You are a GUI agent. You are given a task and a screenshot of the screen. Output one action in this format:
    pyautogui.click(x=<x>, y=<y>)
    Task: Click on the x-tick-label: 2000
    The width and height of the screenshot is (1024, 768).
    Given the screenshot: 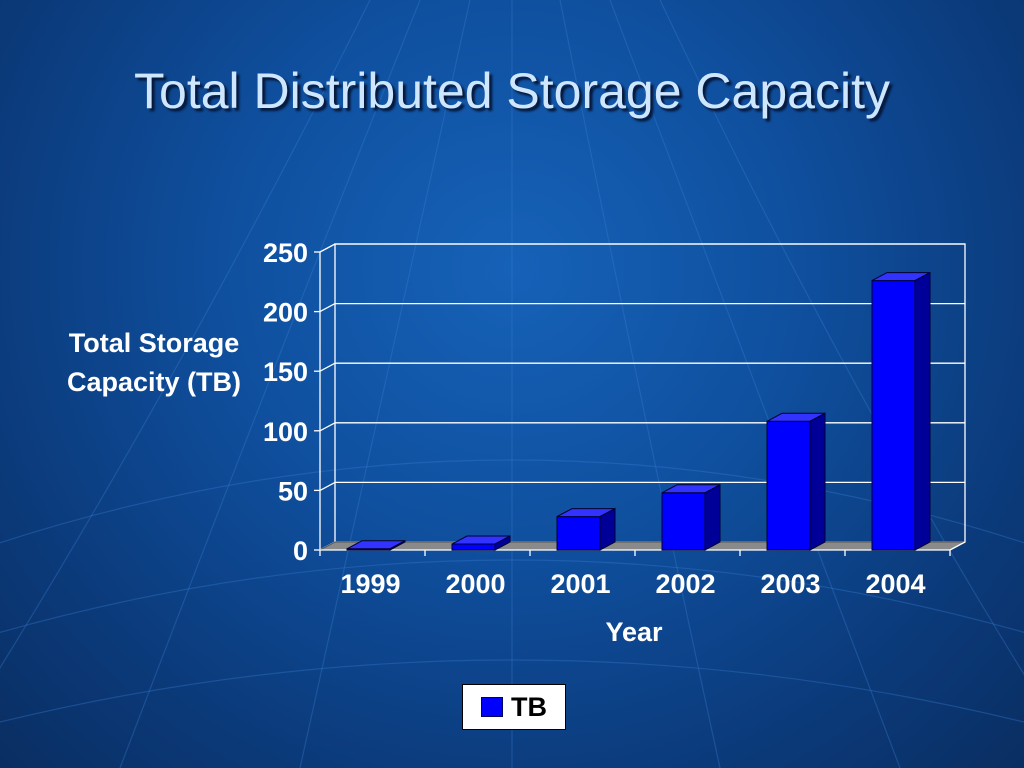 What is the action you would take?
    pyautogui.click(x=475, y=584)
    